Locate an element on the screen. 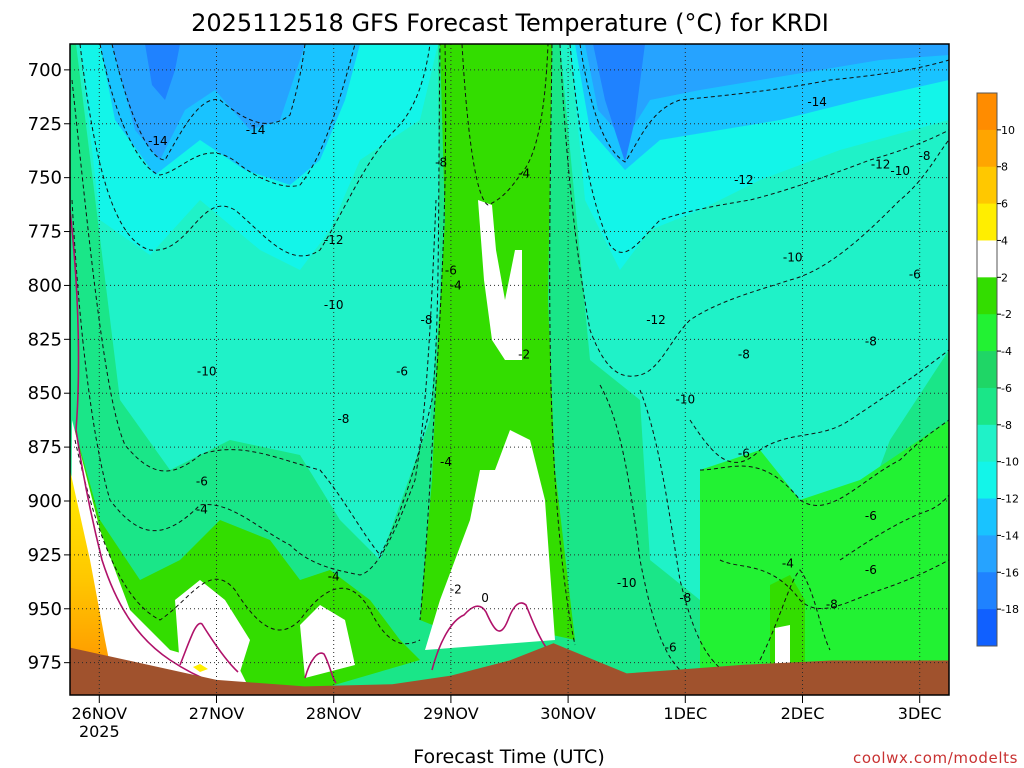 The image size is (1024, 768). colorbar-label: -8 is located at coordinates (1006, 425).